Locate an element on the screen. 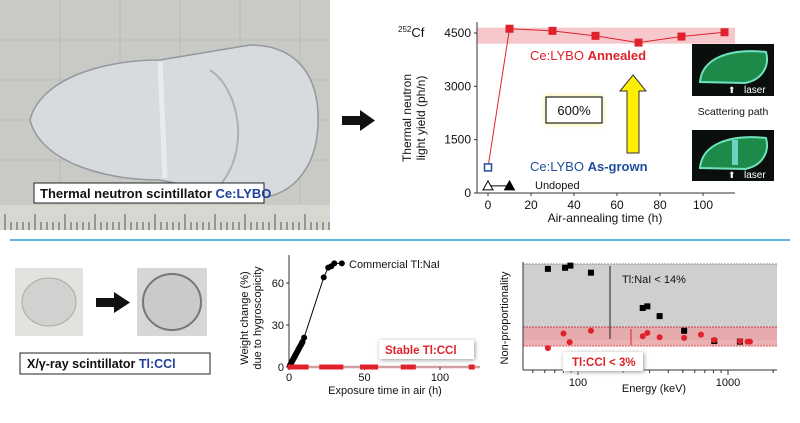  ccl-np-label: Tl:CCl < 3% is located at coordinates (604, 363).